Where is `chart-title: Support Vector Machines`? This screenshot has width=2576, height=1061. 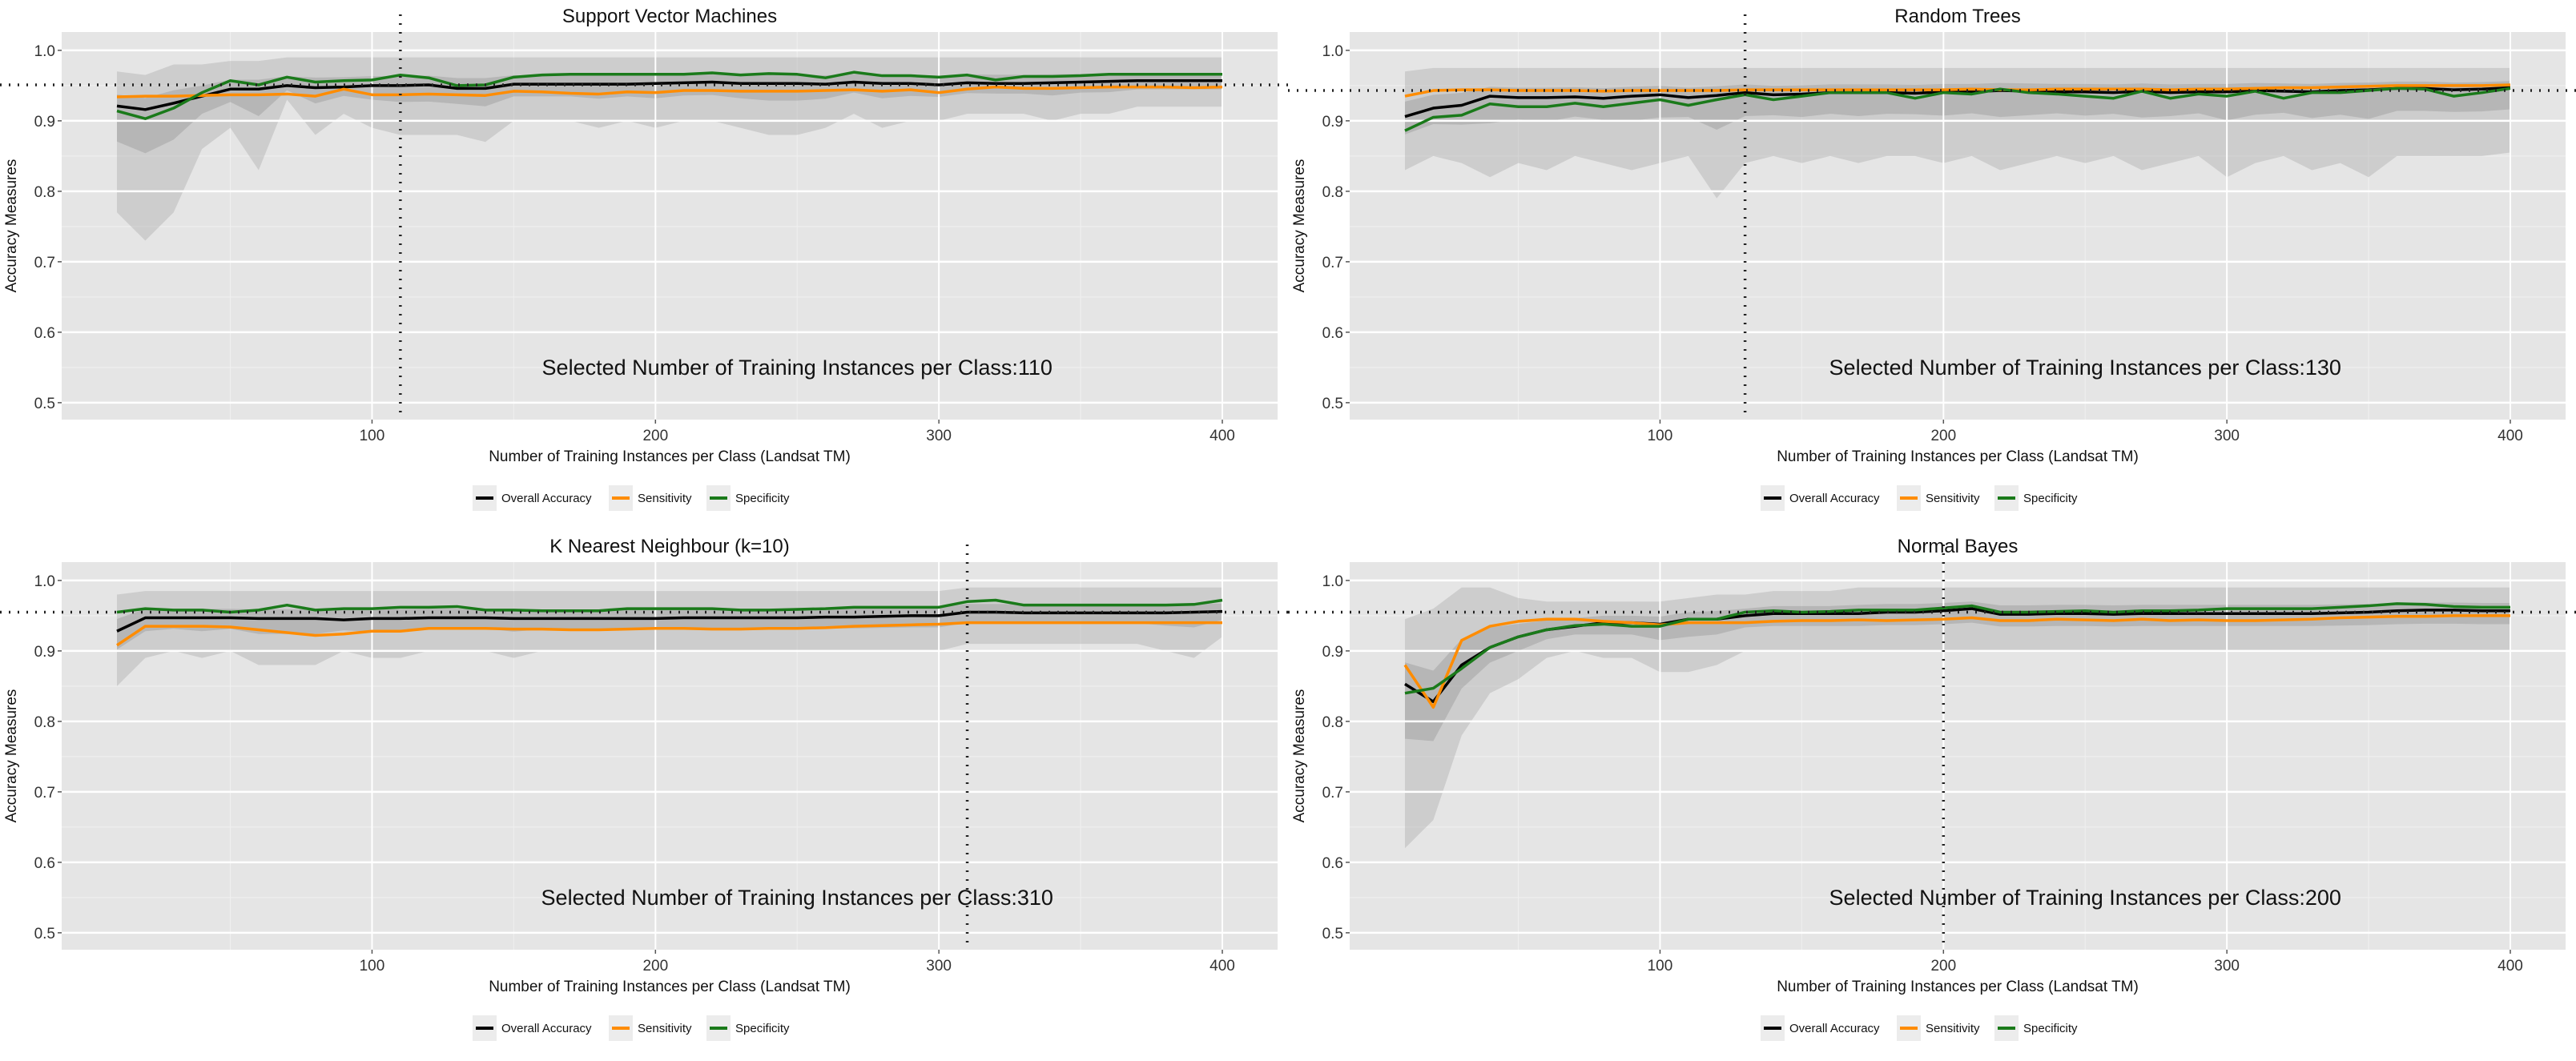 chart-title: Support Vector Machines is located at coordinates (670, 16).